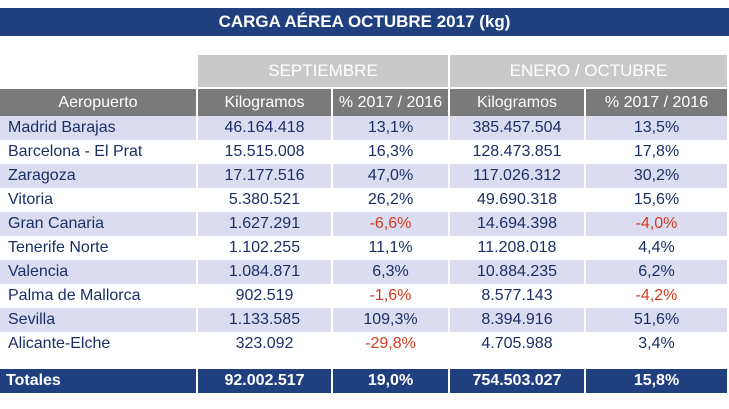 This screenshot has width=729, height=409. What do you see at coordinates (98, 176) in the screenshot?
I see `cell-airport: Zaragoza` at bounding box center [98, 176].